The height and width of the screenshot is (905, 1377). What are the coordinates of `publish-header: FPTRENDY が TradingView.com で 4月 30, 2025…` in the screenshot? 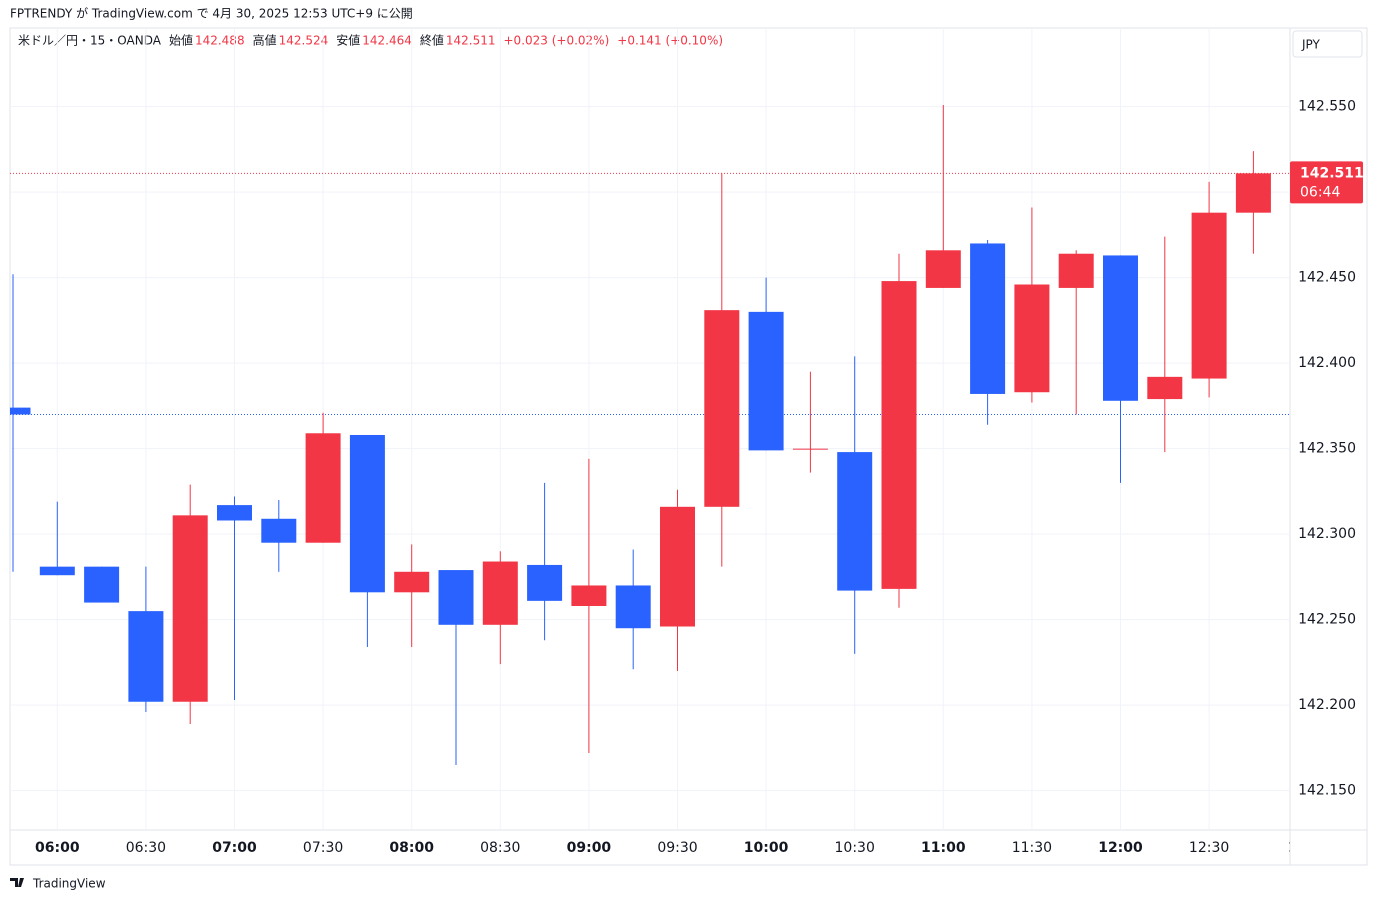 It's located at (211, 13).